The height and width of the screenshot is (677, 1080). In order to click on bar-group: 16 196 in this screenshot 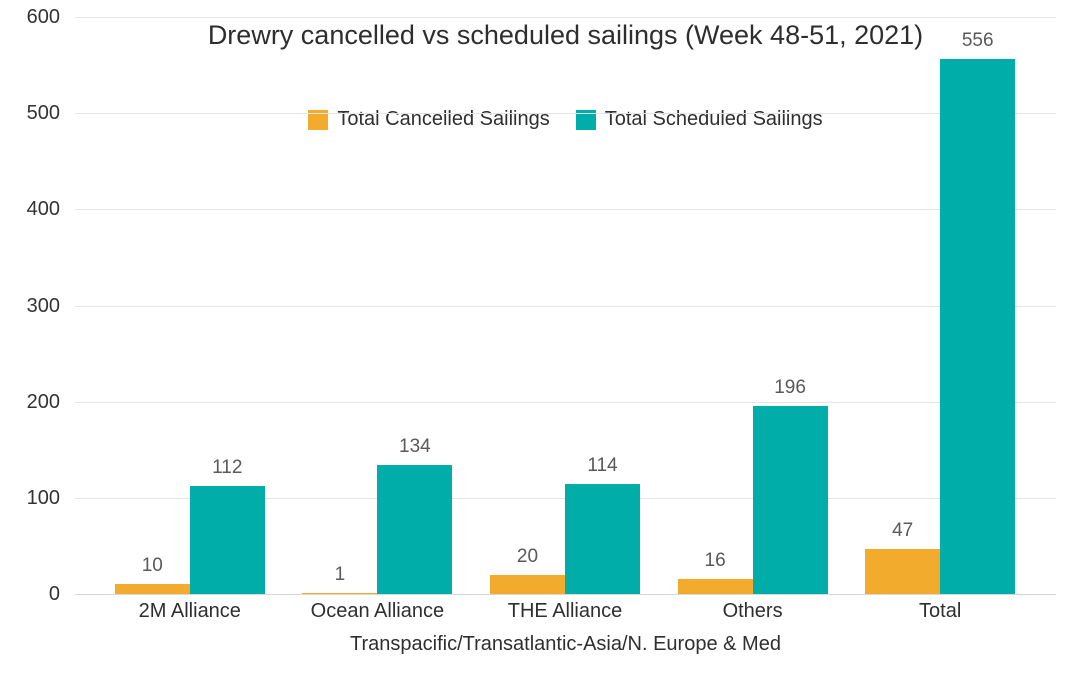, I will do `click(753, 305)`.